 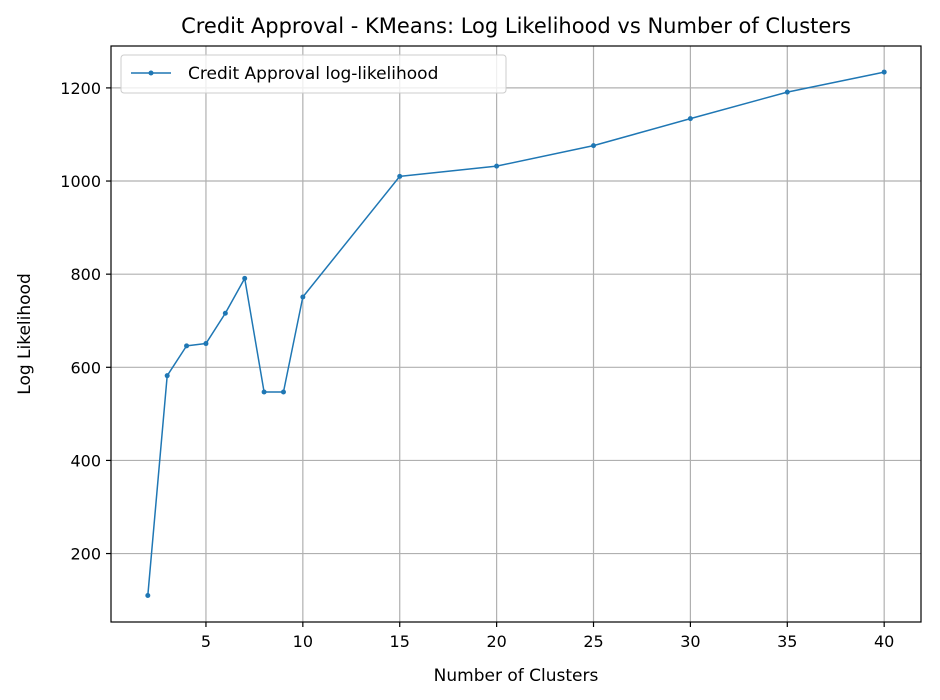 What do you see at coordinates (85, 460) in the screenshot?
I see `y-tick-label: 400` at bounding box center [85, 460].